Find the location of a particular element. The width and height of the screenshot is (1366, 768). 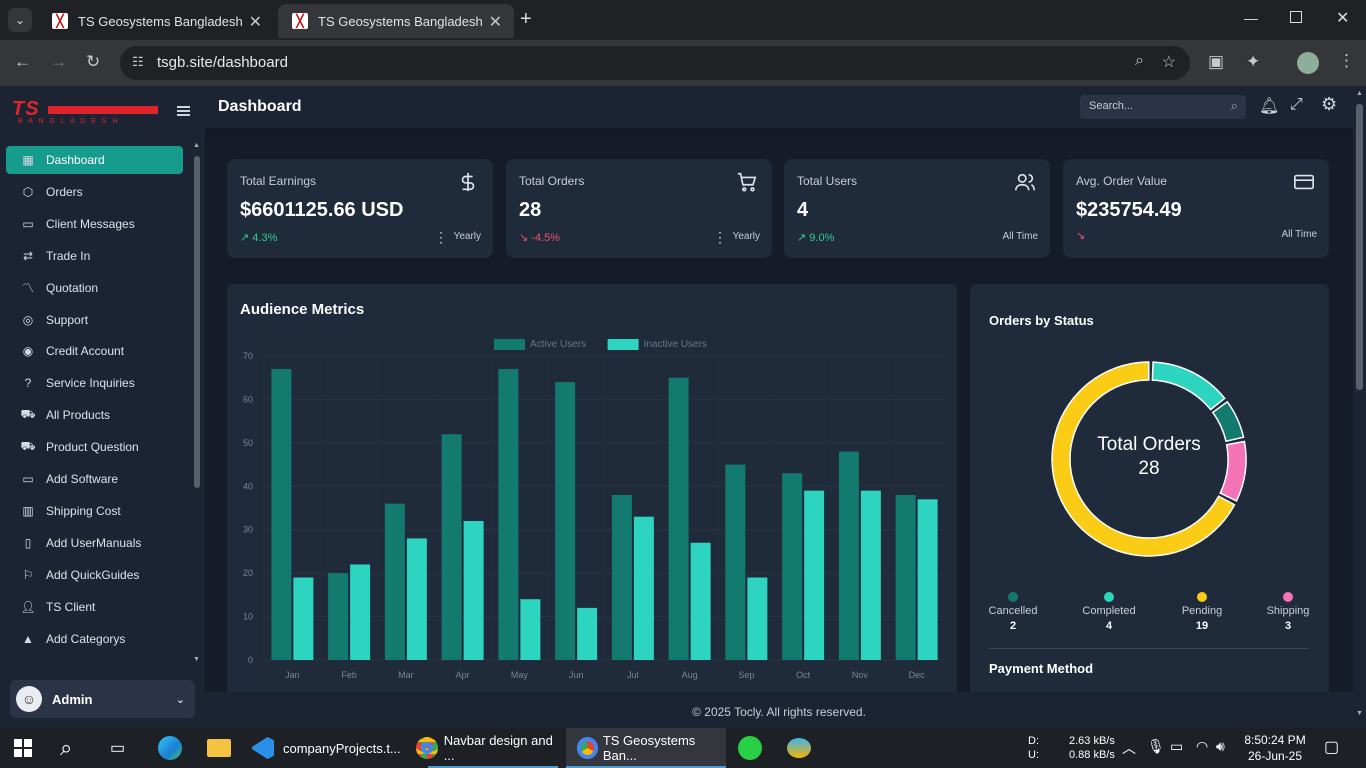

close-window-icon: ✕ is located at coordinates (1343, 18).